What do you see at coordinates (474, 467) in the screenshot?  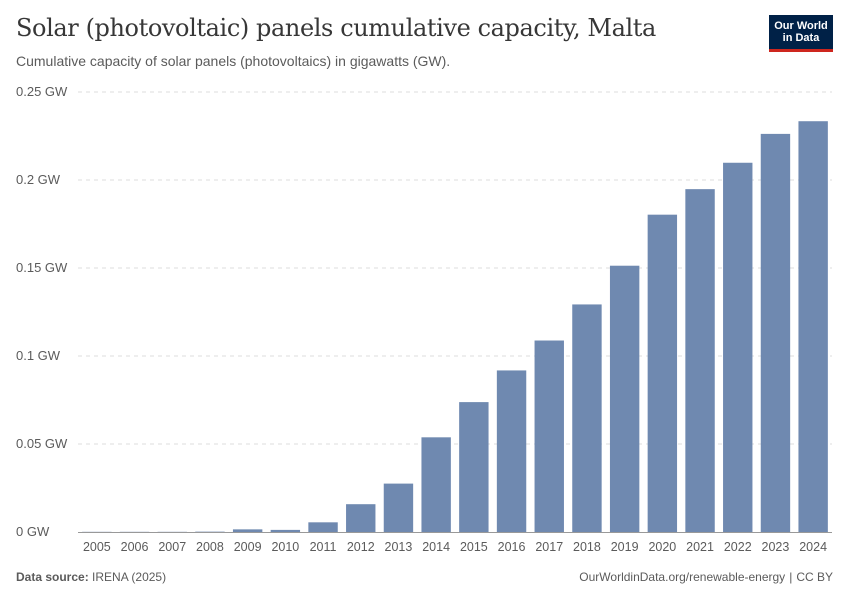 I see `bar-2015` at bounding box center [474, 467].